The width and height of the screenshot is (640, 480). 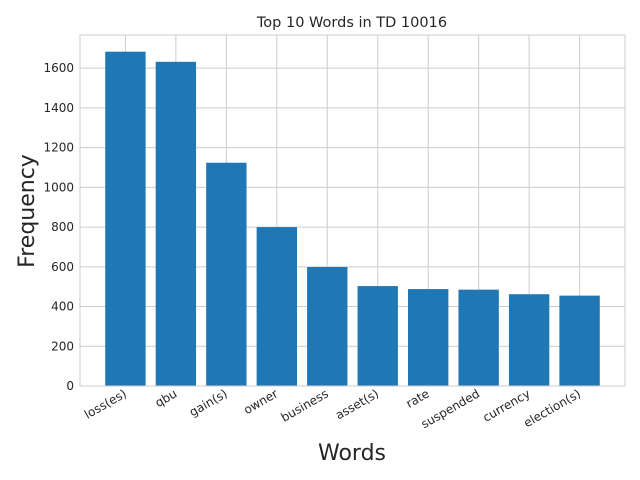 I want to click on y-tick-label: 600, so click(x=62, y=267).